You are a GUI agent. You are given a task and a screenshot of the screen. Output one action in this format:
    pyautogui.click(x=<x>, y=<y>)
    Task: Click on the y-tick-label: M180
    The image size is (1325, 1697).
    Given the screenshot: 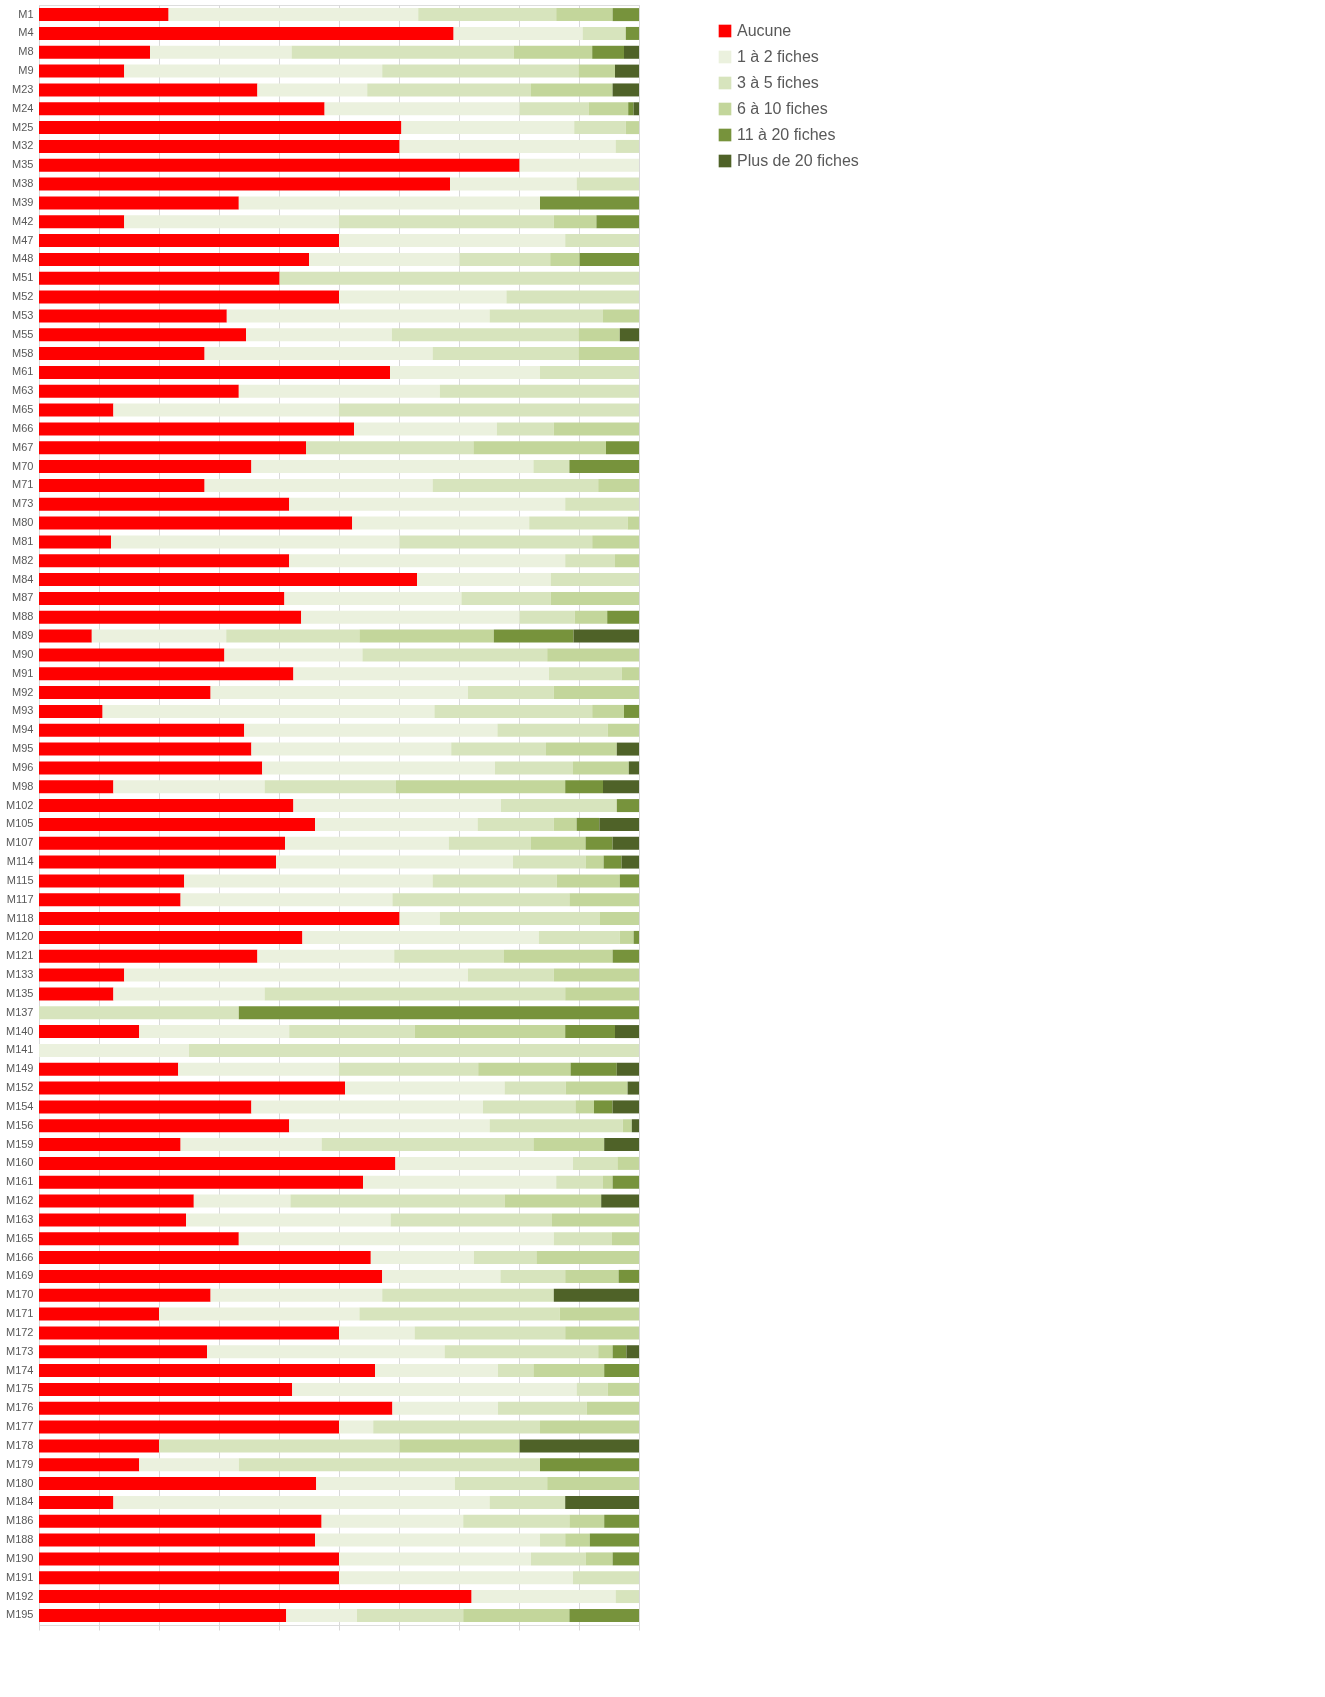 What is the action you would take?
    pyautogui.click(x=19, y=1482)
    